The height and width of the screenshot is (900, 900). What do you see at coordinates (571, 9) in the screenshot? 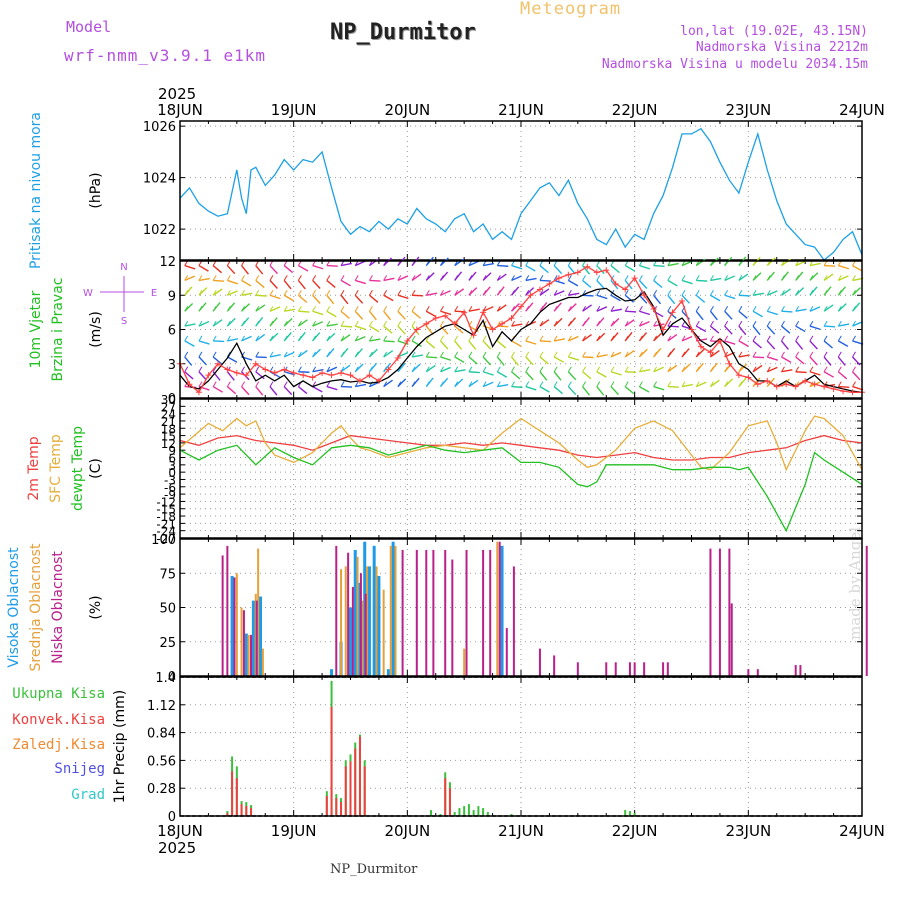
I see `meteogram-label: Meteogram` at bounding box center [571, 9].